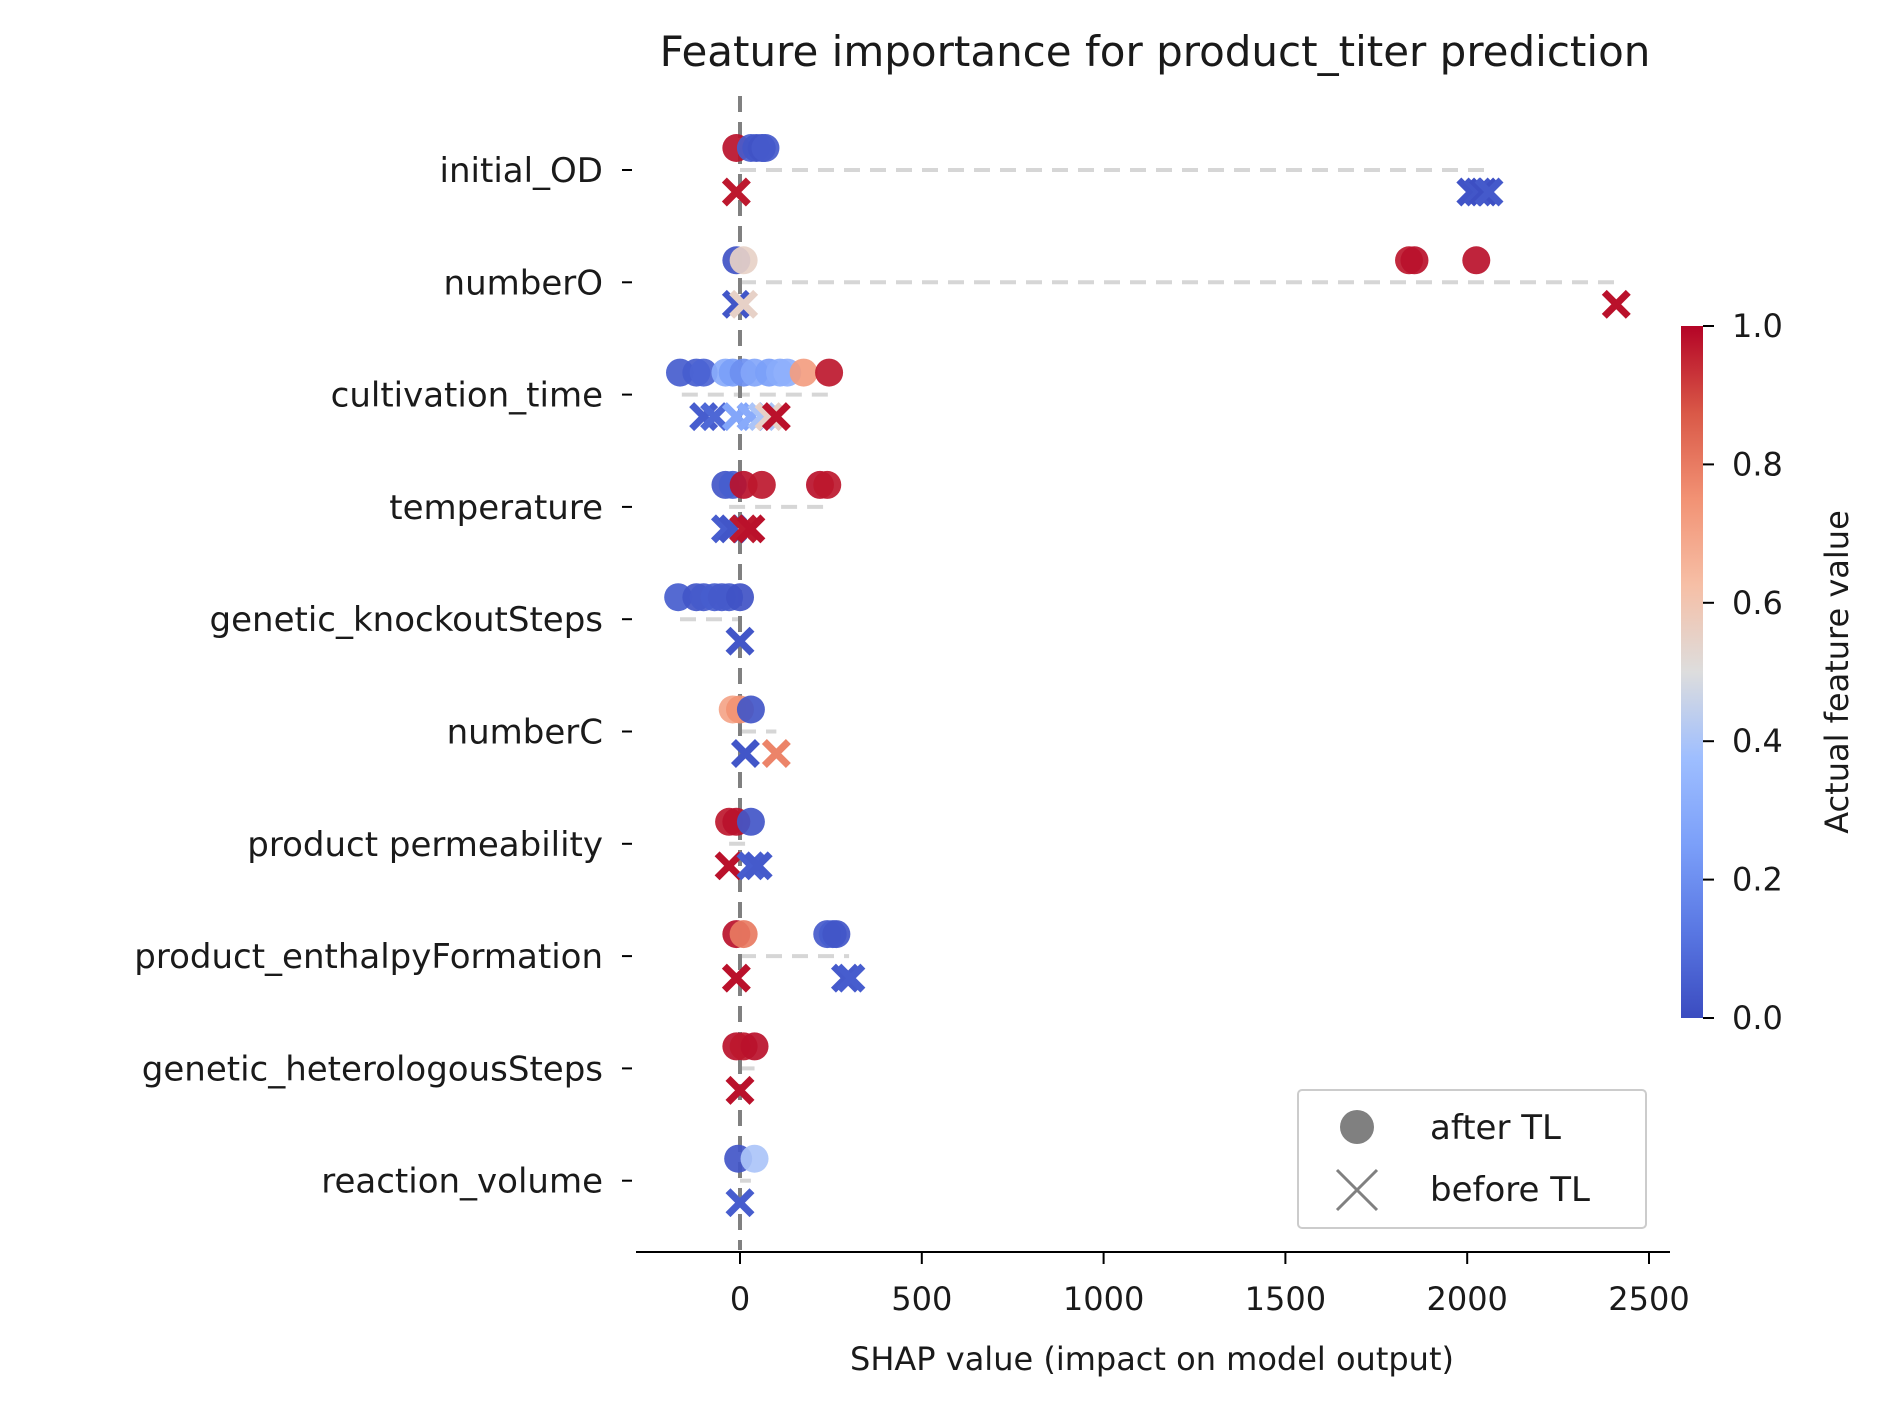  What do you see at coordinates (496, 508) in the screenshot?
I see `feature-label: temperature` at bounding box center [496, 508].